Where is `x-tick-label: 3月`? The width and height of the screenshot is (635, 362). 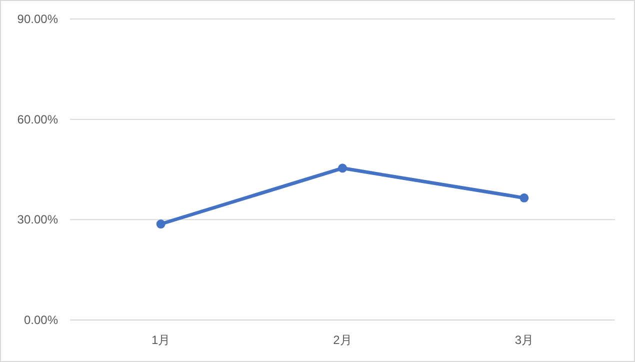 x-tick-label: 3月 is located at coordinates (524, 340).